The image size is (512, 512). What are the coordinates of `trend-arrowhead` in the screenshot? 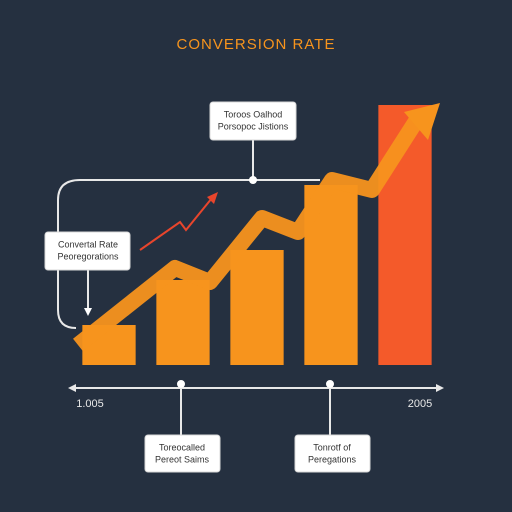 It's located at (422, 121).